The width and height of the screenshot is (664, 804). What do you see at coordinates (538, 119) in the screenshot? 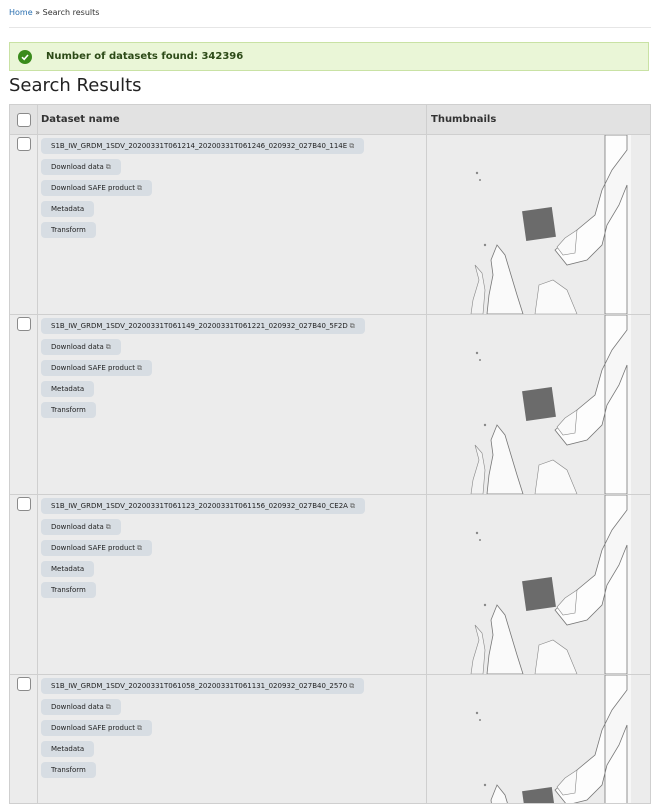
I see `header-thumbnail-cell: Thumbnails` at bounding box center [538, 119].